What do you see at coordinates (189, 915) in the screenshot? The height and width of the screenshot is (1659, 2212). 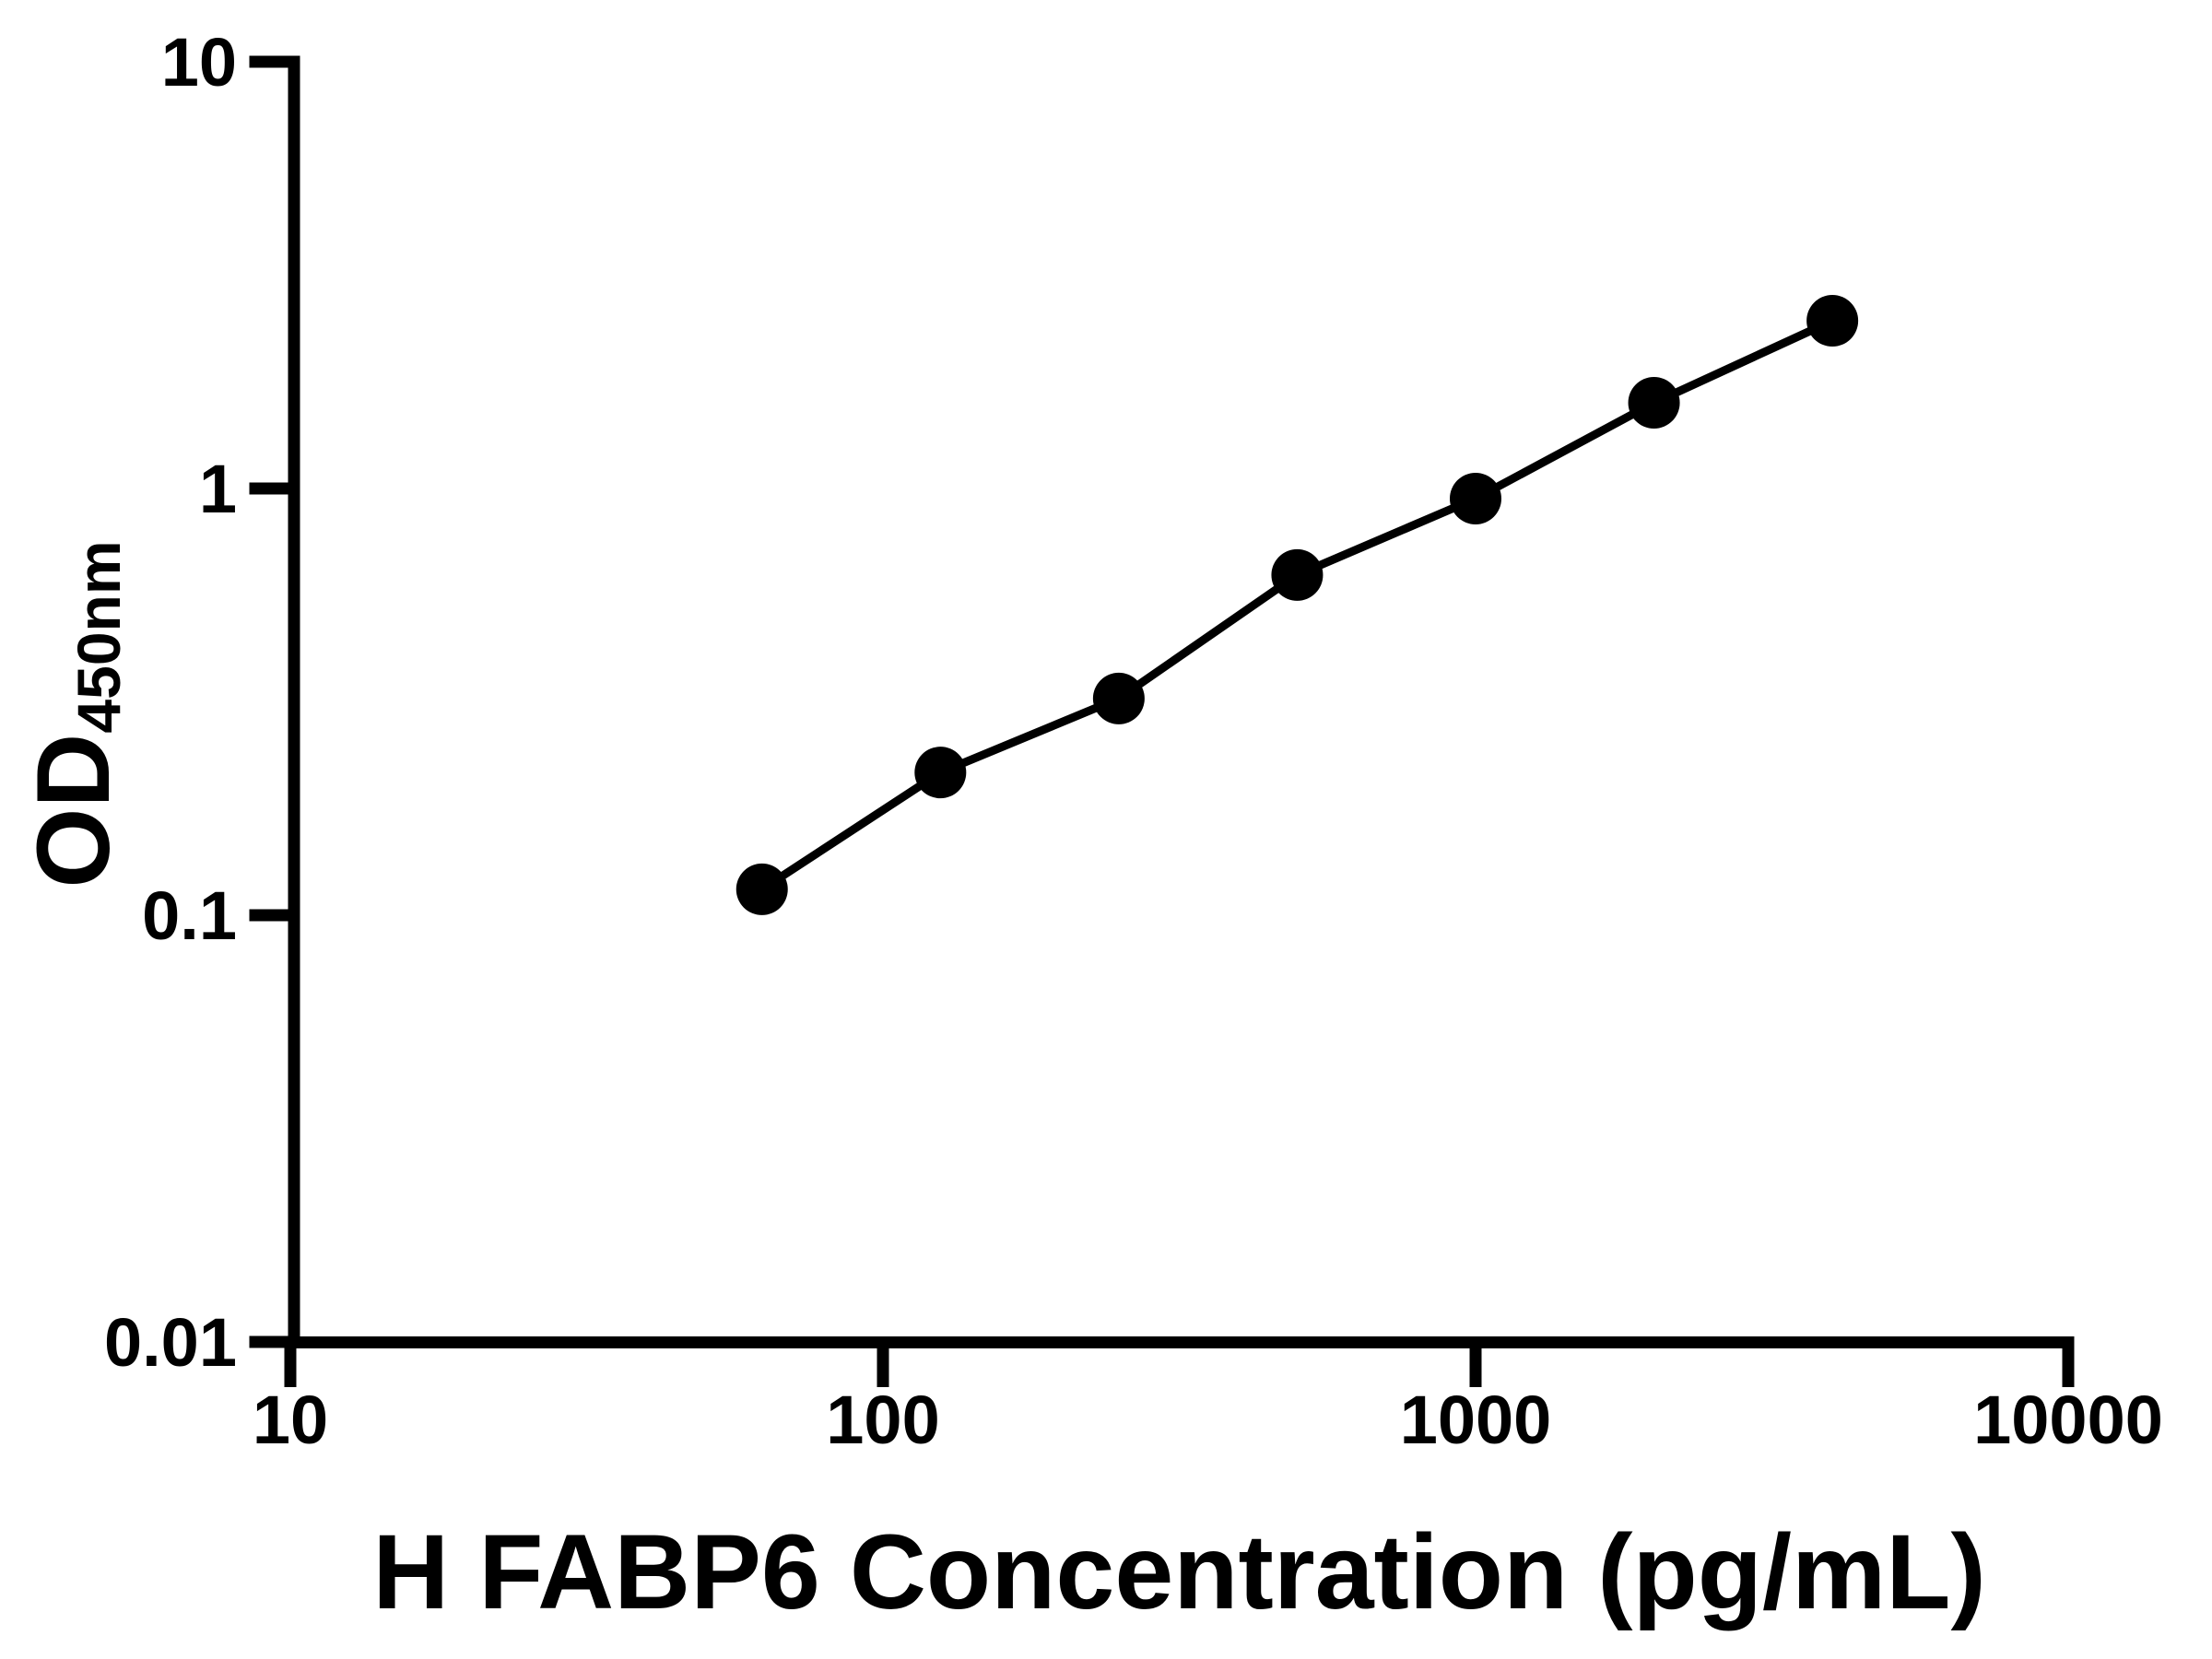 I see `y-tick-label: 0.1` at bounding box center [189, 915].